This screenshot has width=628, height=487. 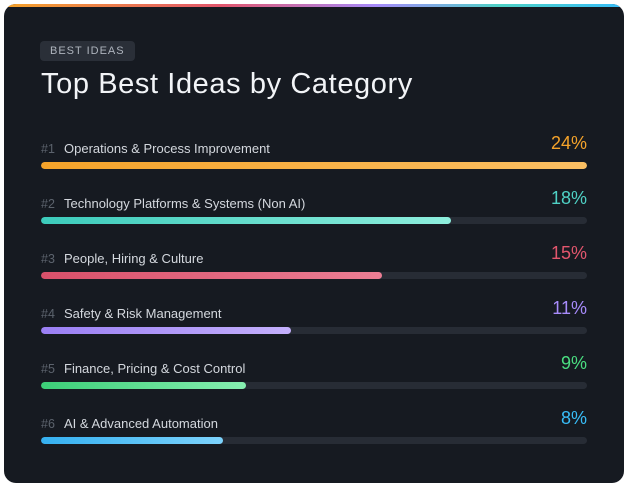 I want to click on category-label: Safety & Risk Management, so click(x=143, y=313).